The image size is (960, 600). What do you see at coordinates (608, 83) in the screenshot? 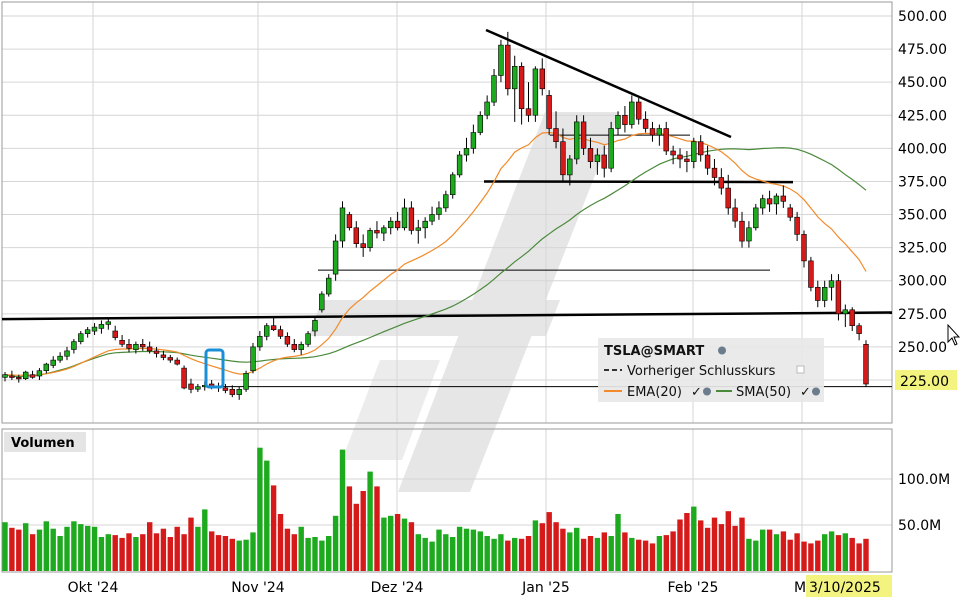
I see `descending-trendline` at bounding box center [608, 83].